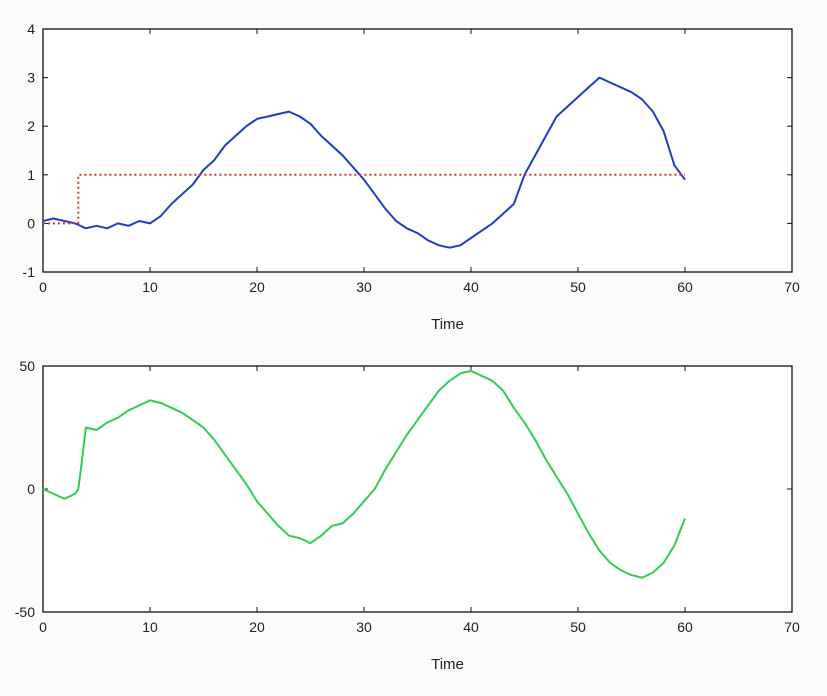  Describe the element at coordinates (31, 126) in the screenshot. I see `y-tick-label: 2` at that location.